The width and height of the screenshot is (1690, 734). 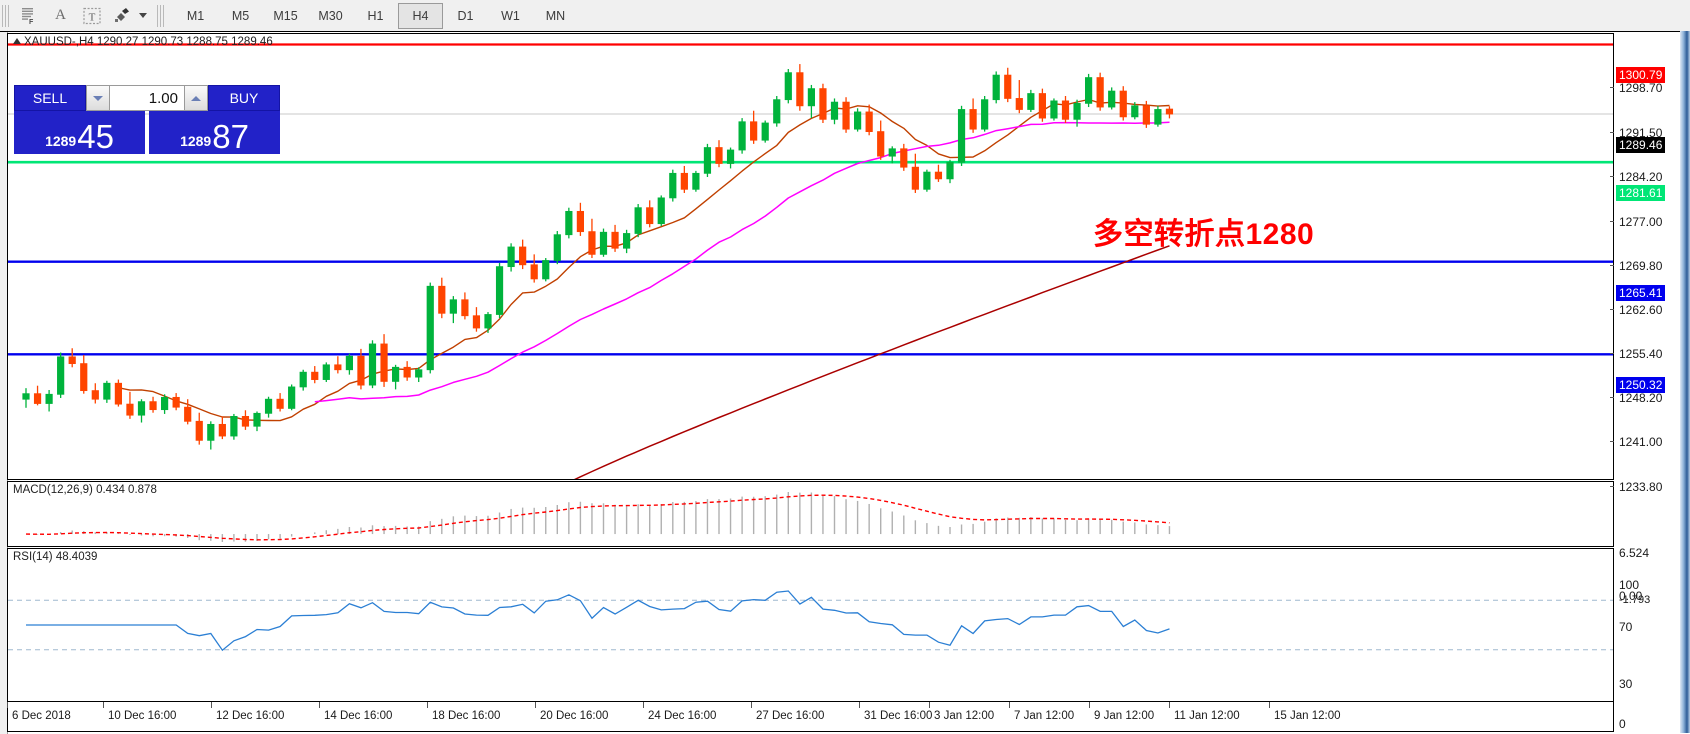 I want to click on volume-increment-button, so click(x=196, y=98).